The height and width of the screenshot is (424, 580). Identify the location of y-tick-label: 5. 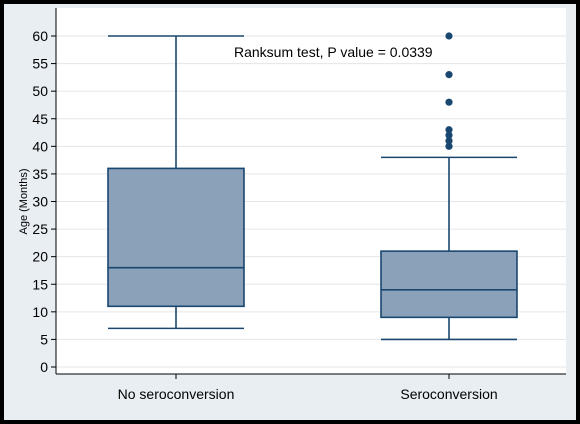
(44, 339).